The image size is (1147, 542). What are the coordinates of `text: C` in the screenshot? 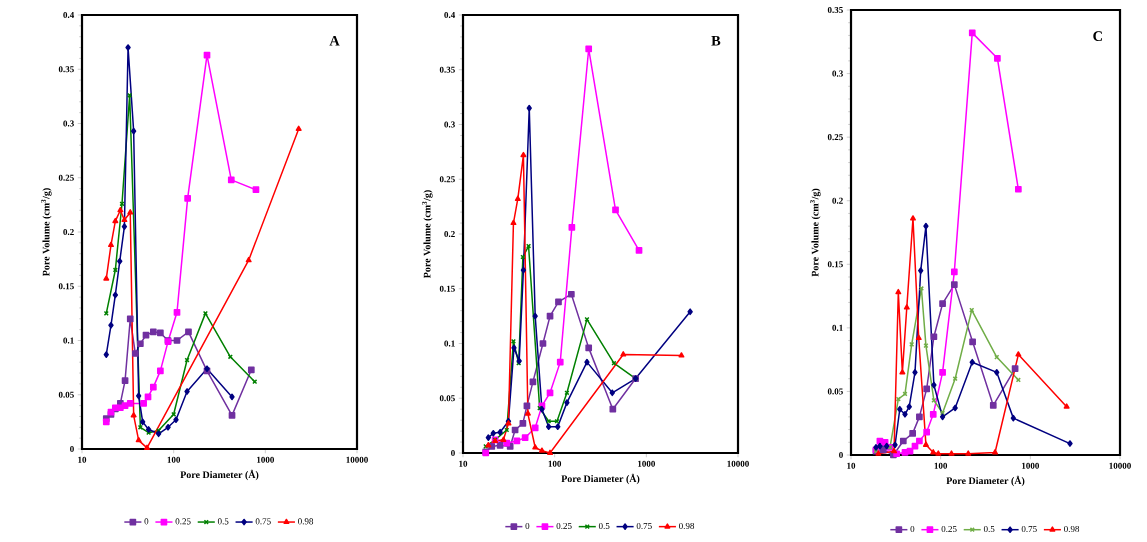 It's located at (1097, 36).